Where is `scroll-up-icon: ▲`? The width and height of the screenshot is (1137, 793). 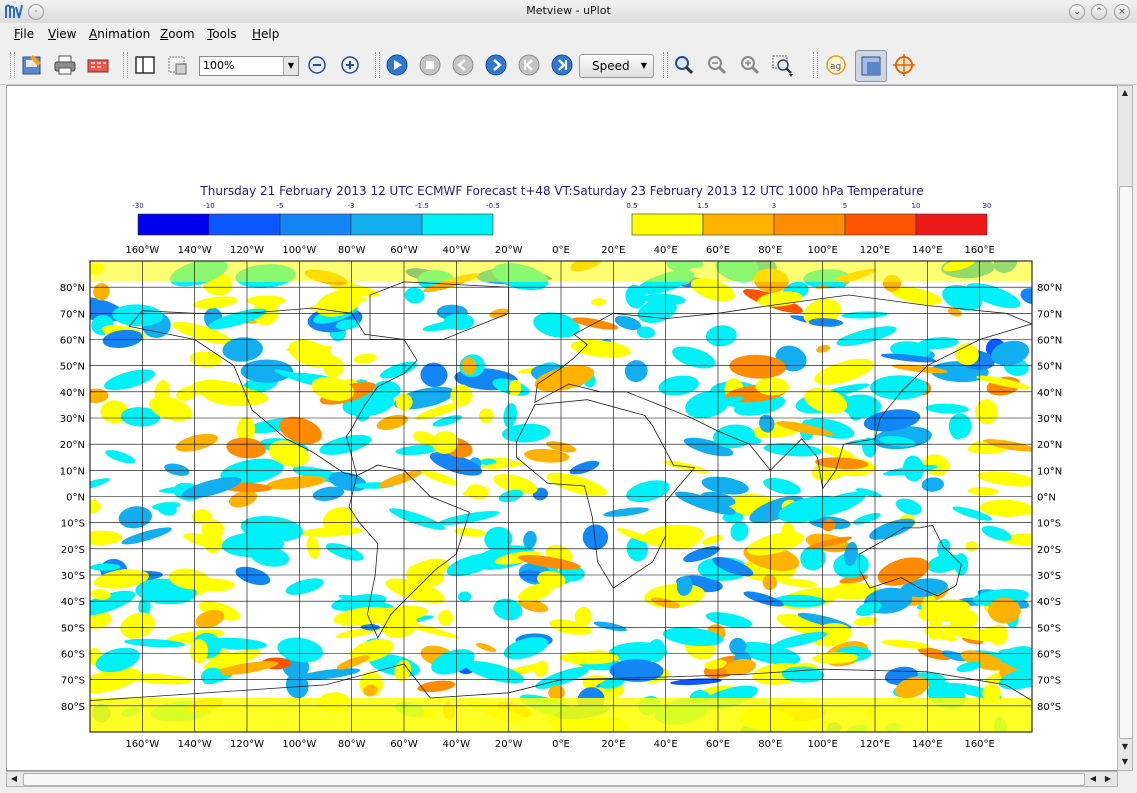 scroll-up-icon: ▲ is located at coordinates (1125, 92).